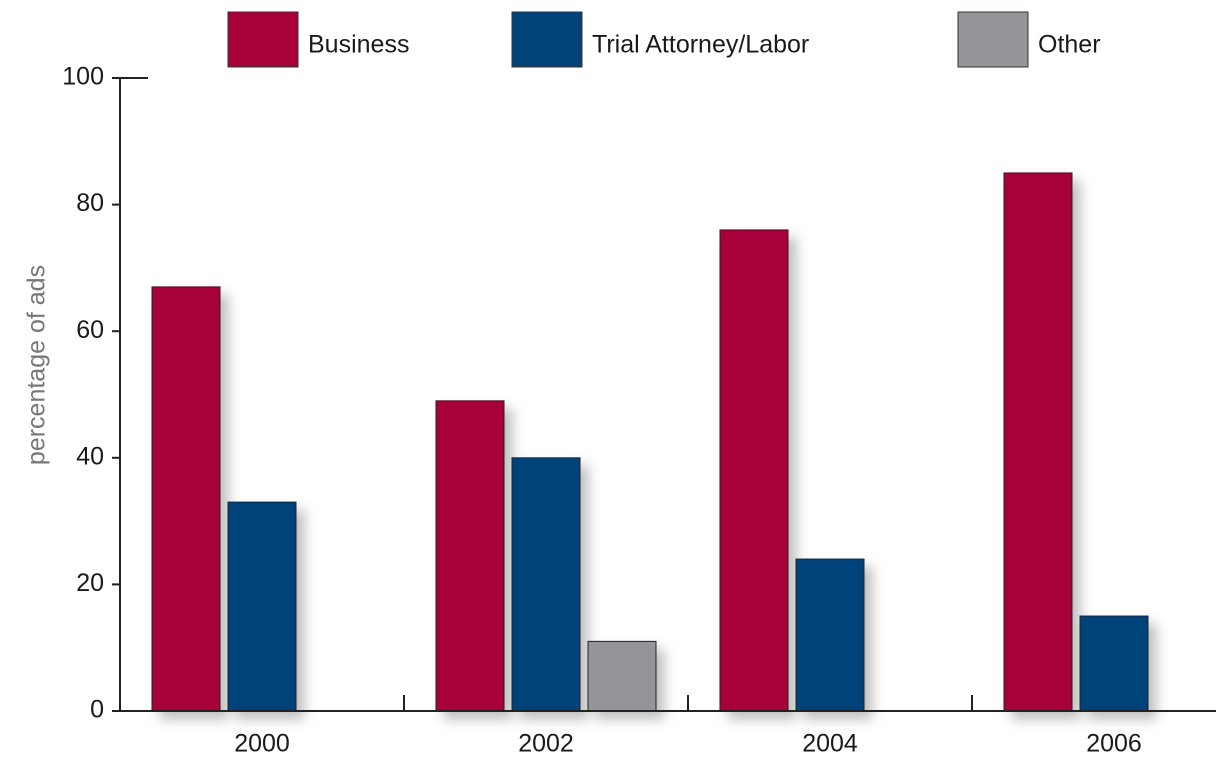 Image resolution: width=1216 pixels, height=766 pixels. Describe the element at coordinates (90, 203) in the screenshot. I see `y-tick-label: 80` at that location.